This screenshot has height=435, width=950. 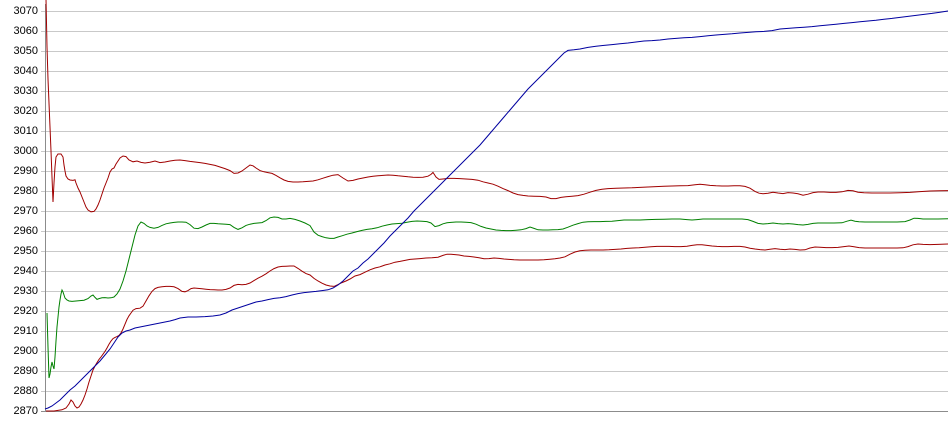 What do you see at coordinates (25, 71) in the screenshot?
I see `y-axis-tick-label: 3040` at bounding box center [25, 71].